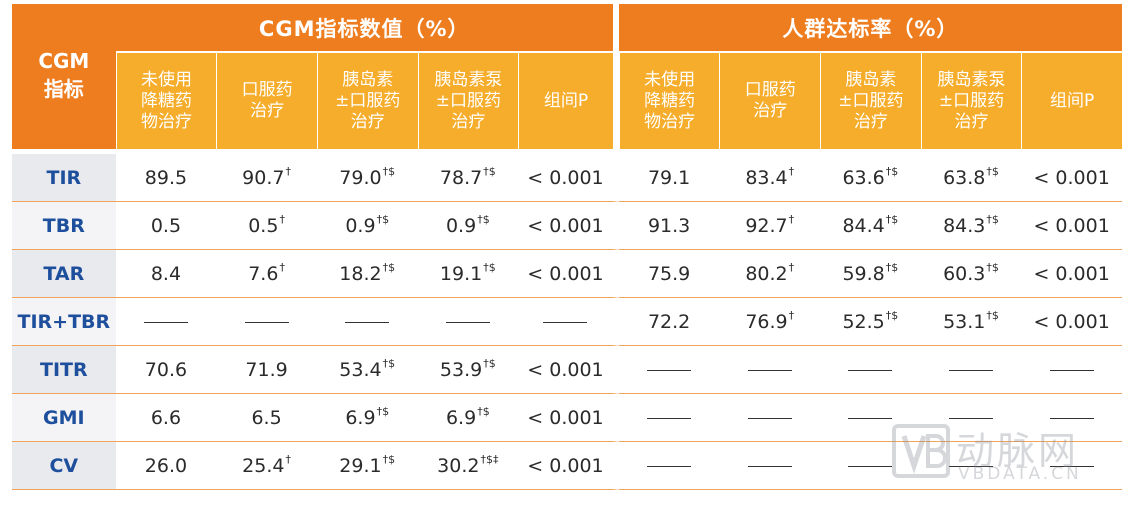  I want to click on cell-value: 26.0, so click(166, 465).